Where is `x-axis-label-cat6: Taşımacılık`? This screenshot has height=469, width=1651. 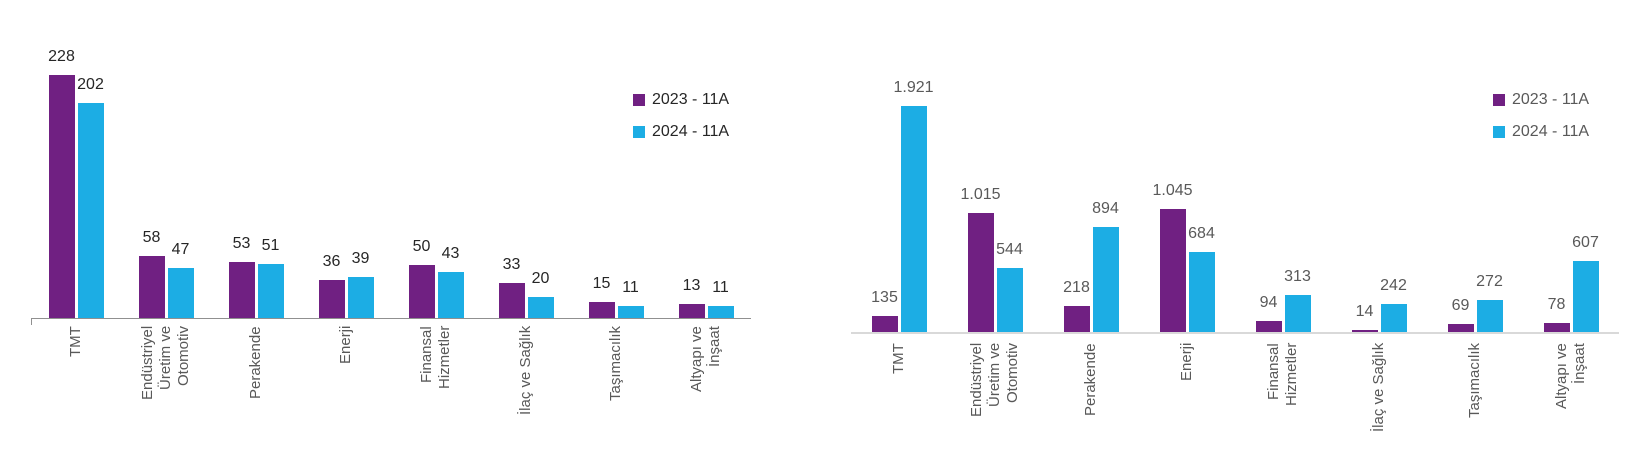 x-axis-label-cat6: Taşımacılık is located at coordinates (1474, 381).